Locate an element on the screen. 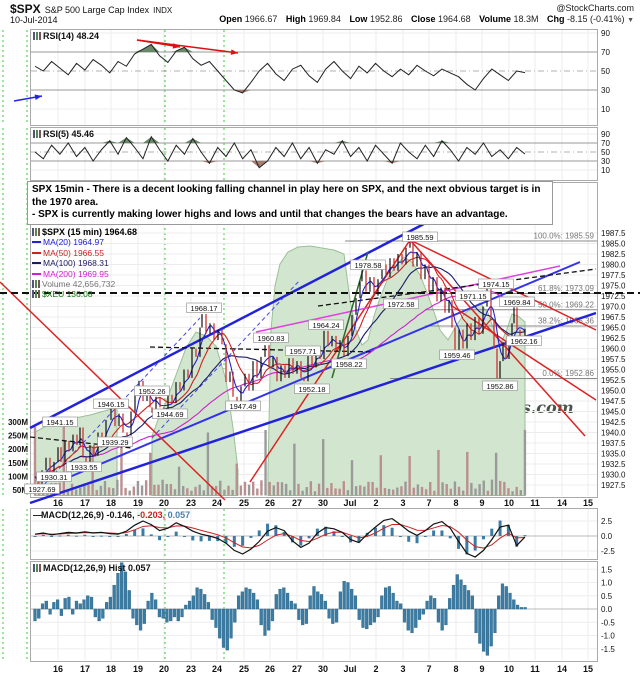 The height and width of the screenshot is (679, 640). svg-text: 1962.16 is located at coordinates (523, 341).